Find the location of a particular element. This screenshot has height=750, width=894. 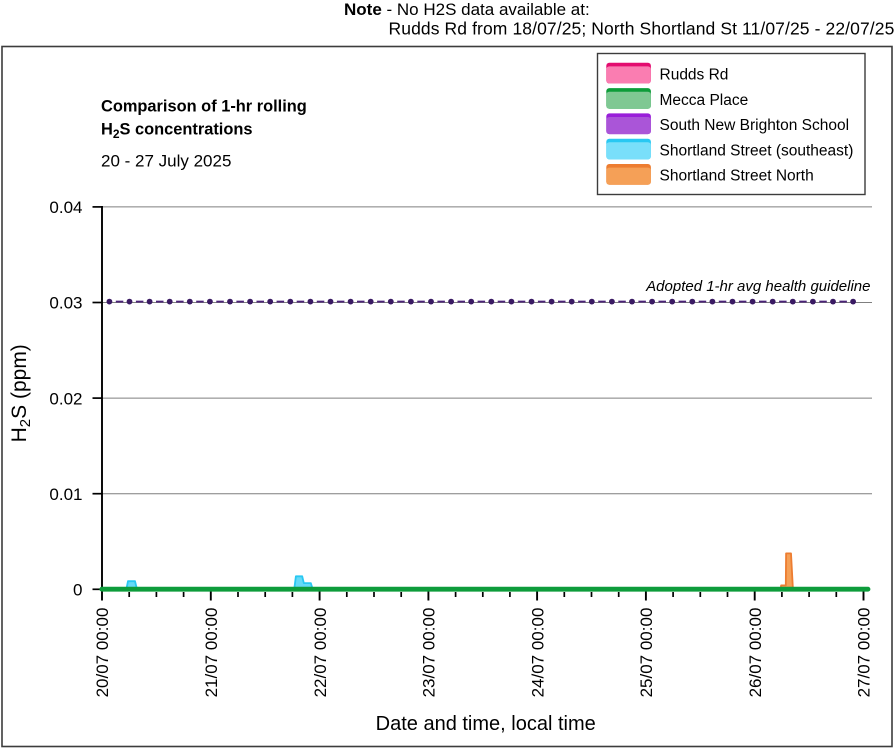

svg-text: Mecca Place is located at coordinates (704, 100).